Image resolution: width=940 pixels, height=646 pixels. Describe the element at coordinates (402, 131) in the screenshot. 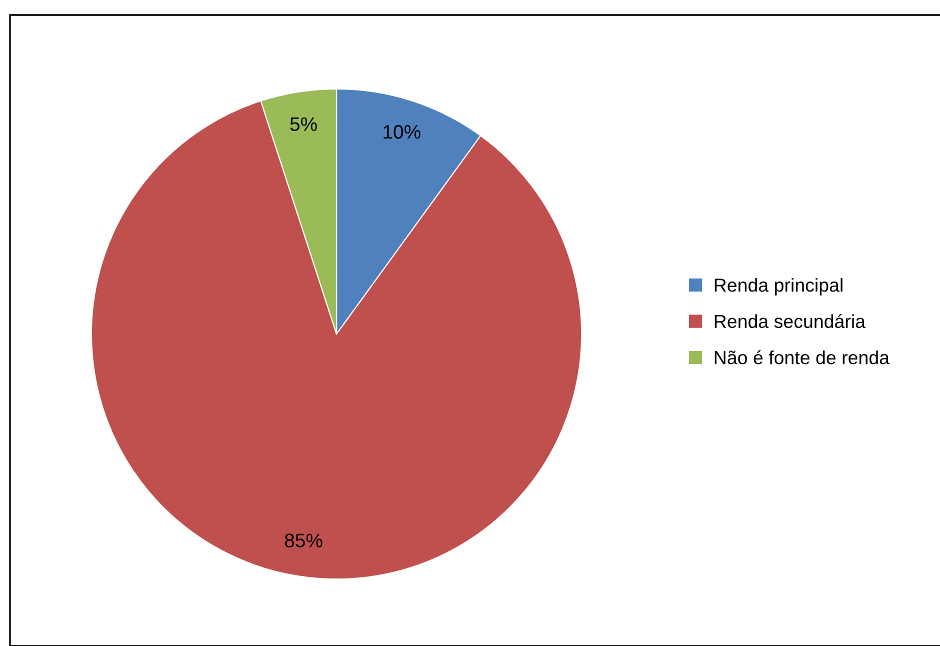

I see `data-label: 10%` at that location.